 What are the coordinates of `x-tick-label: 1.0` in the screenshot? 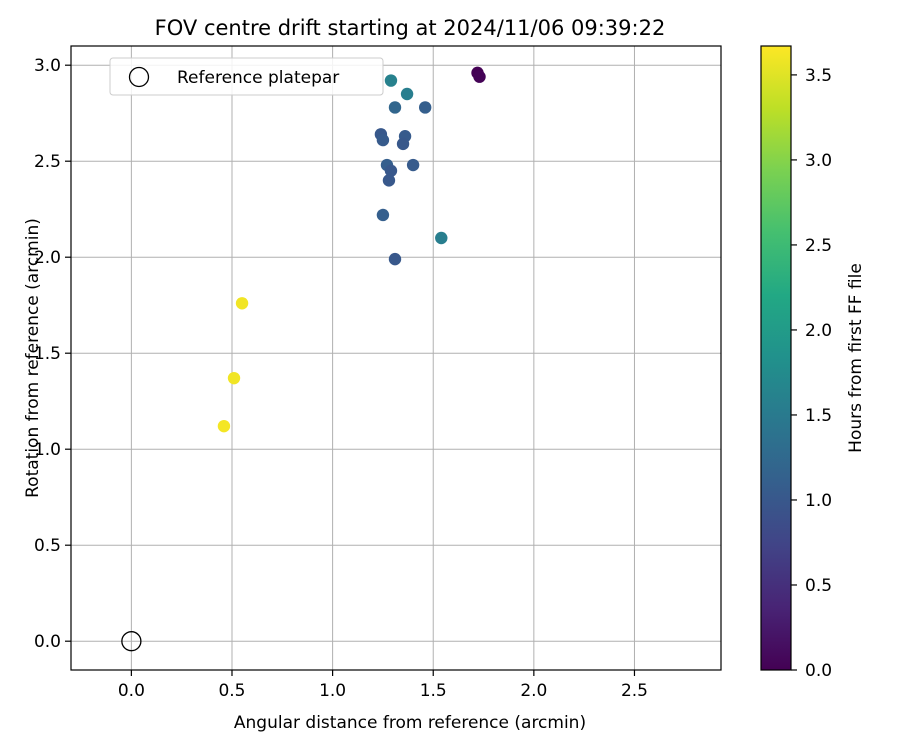 It's located at (332, 691).